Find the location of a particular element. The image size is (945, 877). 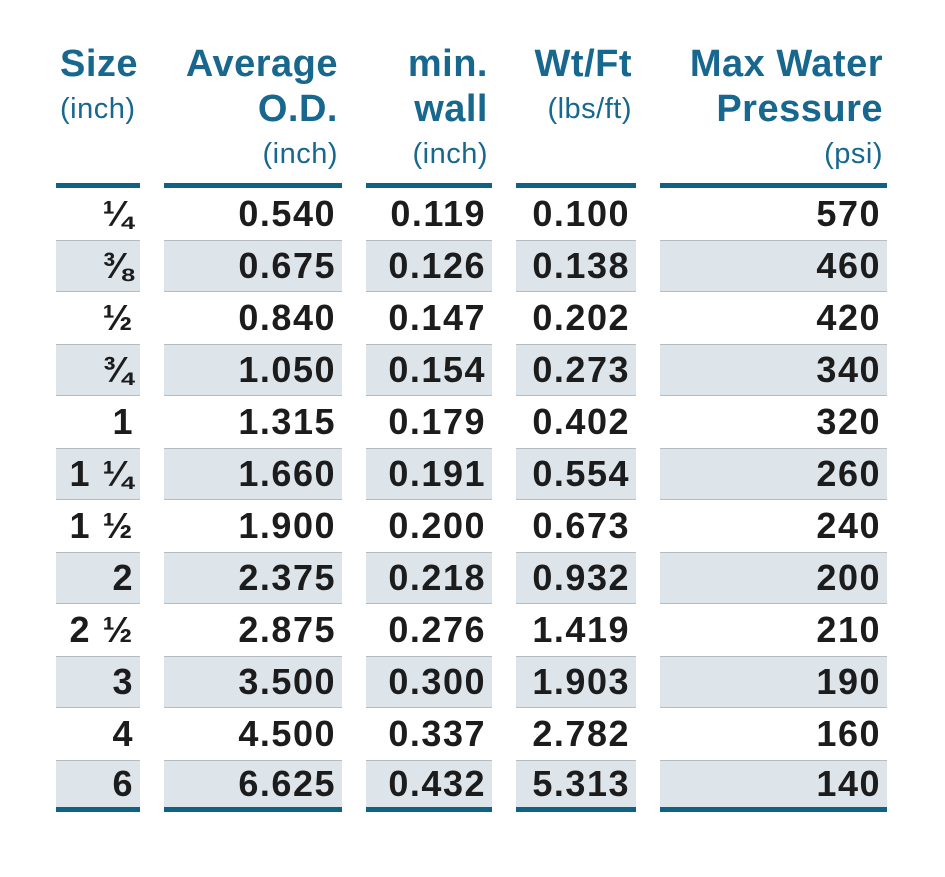

col-header-min-wall-title-line2: wall is located at coordinates (451, 109).